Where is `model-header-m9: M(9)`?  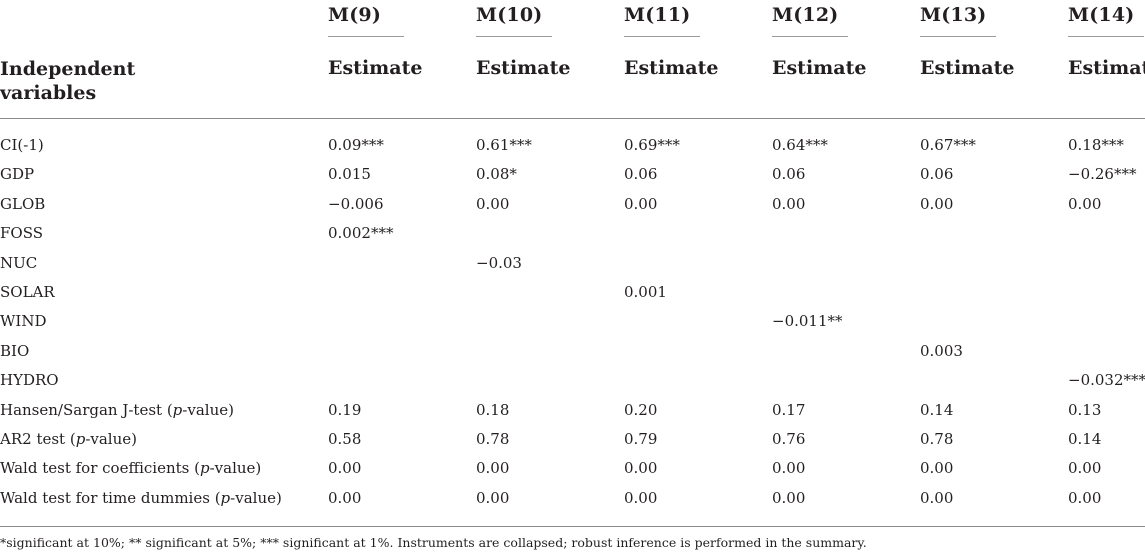 model-header-m9: M(9) is located at coordinates (355, 15).